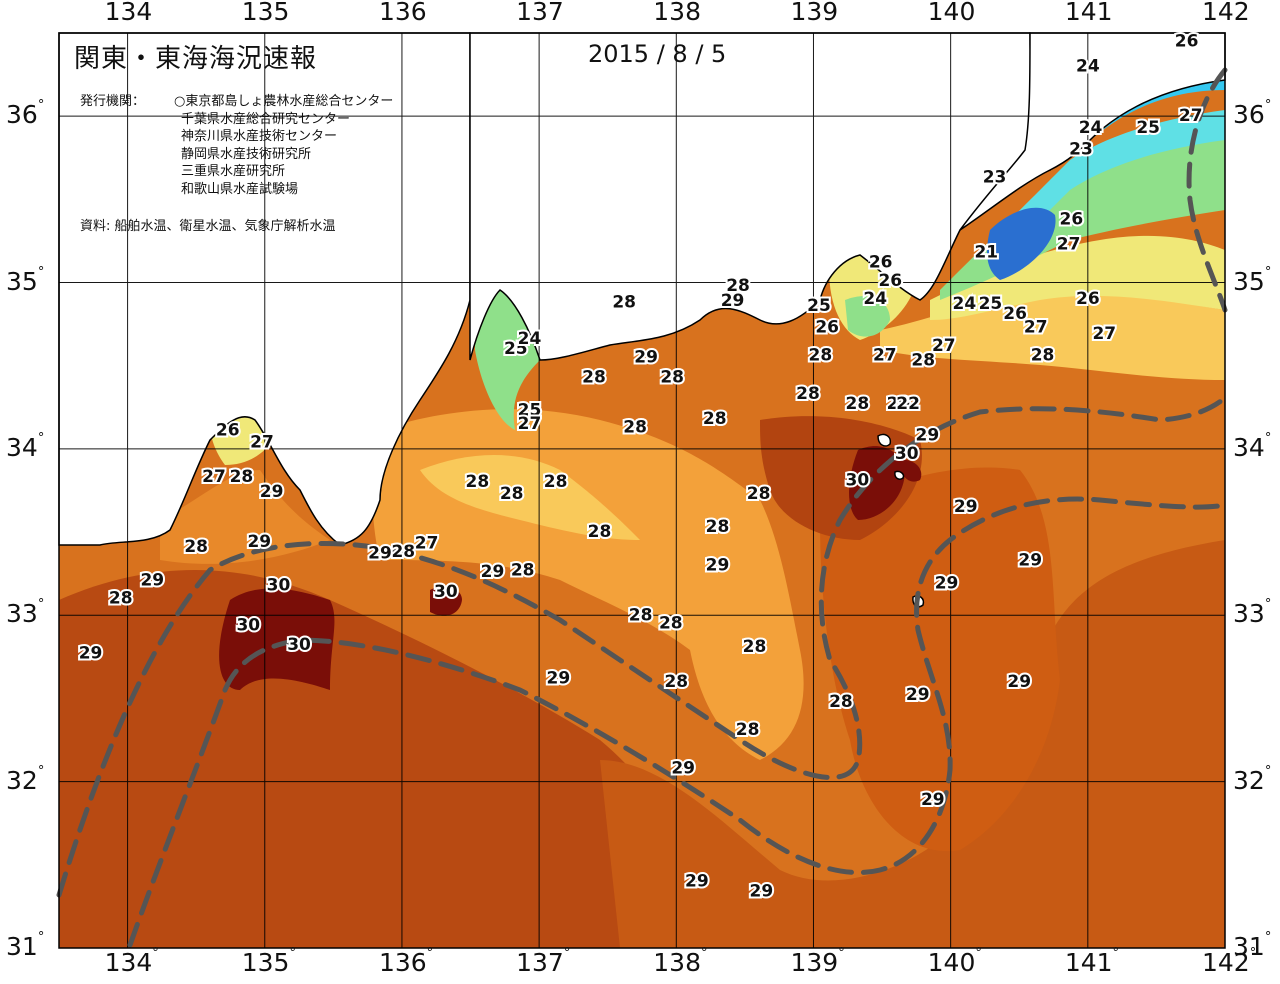 The image size is (1280, 984). What do you see at coordinates (259, 136) in the screenshot?
I see `issuer-item: 神奈川県水産技術センター` at bounding box center [259, 136].